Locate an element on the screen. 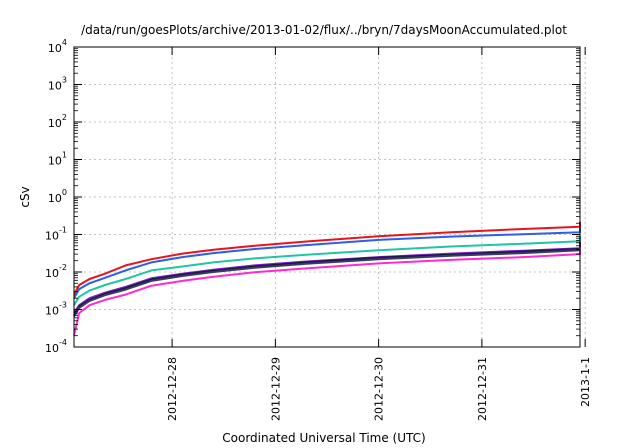 The image size is (640, 448). y-tick-exponent: -1 is located at coordinates (63, 230).